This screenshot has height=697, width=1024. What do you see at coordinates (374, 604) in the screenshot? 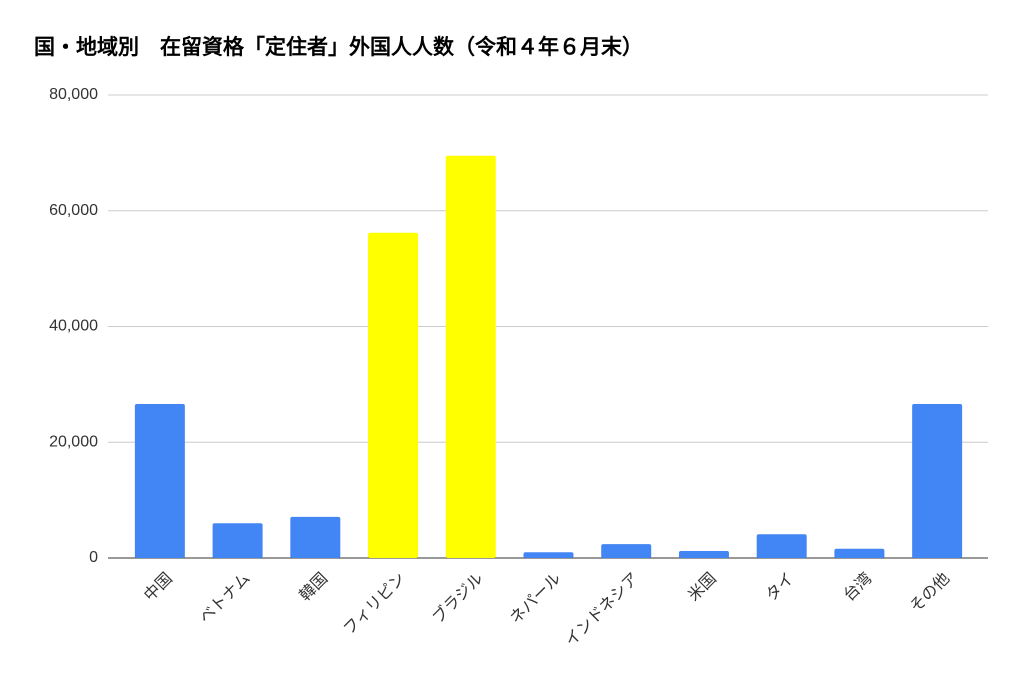
I see `x-tick-label: フィリピン` at bounding box center [374, 604].